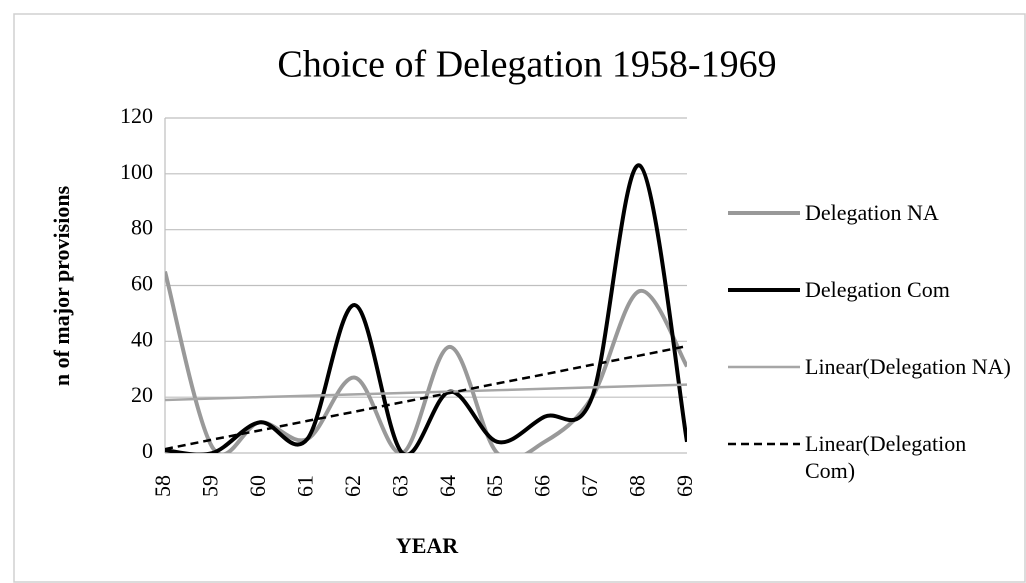  What do you see at coordinates (61, 285) in the screenshot?
I see `y-axis-label: n of major provisions` at bounding box center [61, 285].